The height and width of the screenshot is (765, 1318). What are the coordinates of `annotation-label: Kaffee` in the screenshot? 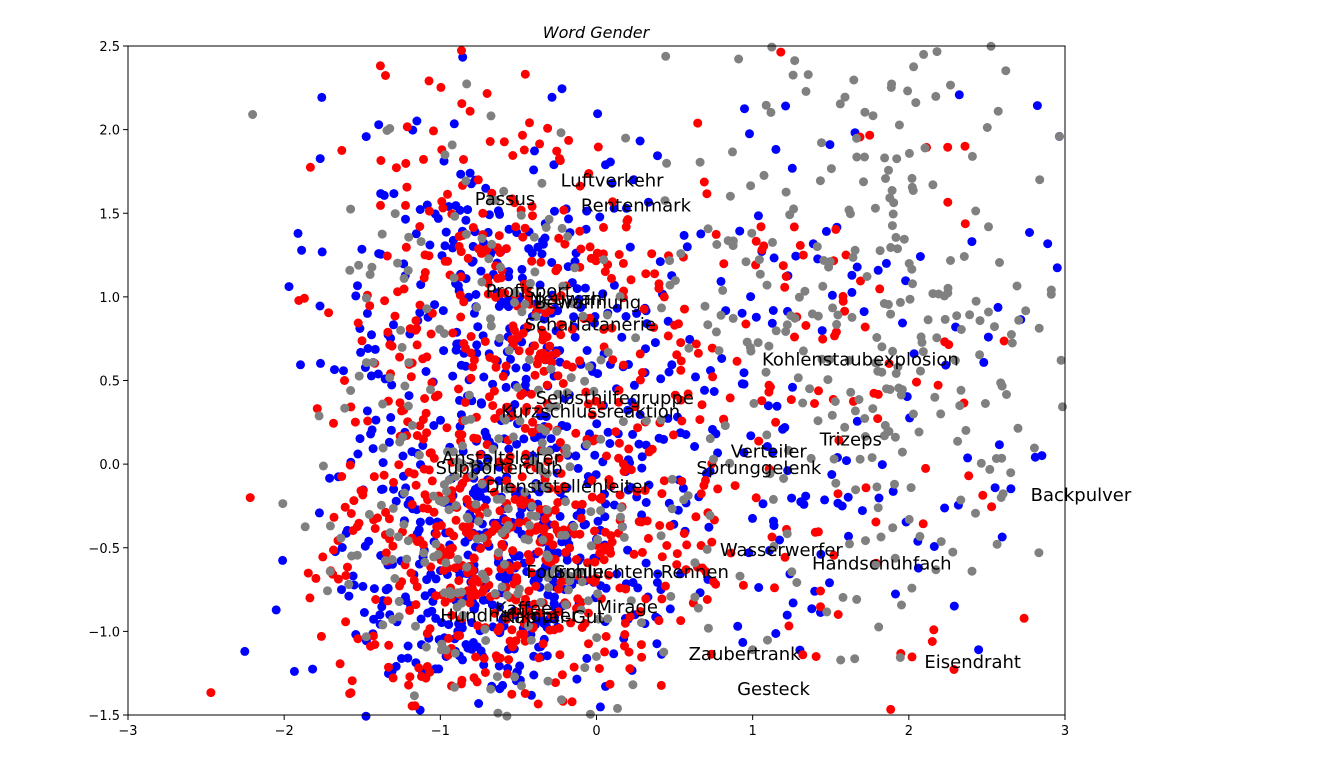 It's located at (523, 609).